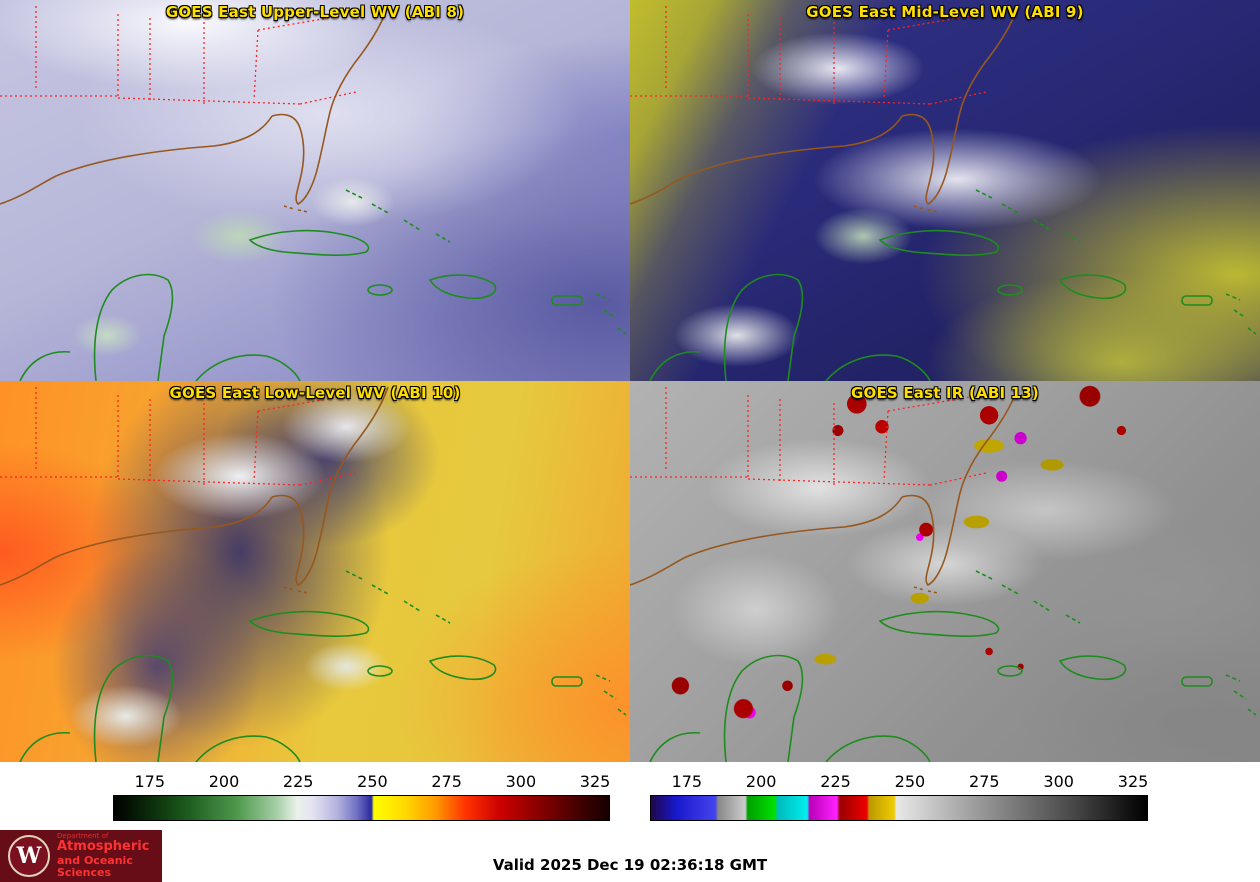  Describe the element at coordinates (315, 12) in the screenshot. I see `panel-title-abi8: GOES East Upper-Level WV (ABI 8)` at that location.